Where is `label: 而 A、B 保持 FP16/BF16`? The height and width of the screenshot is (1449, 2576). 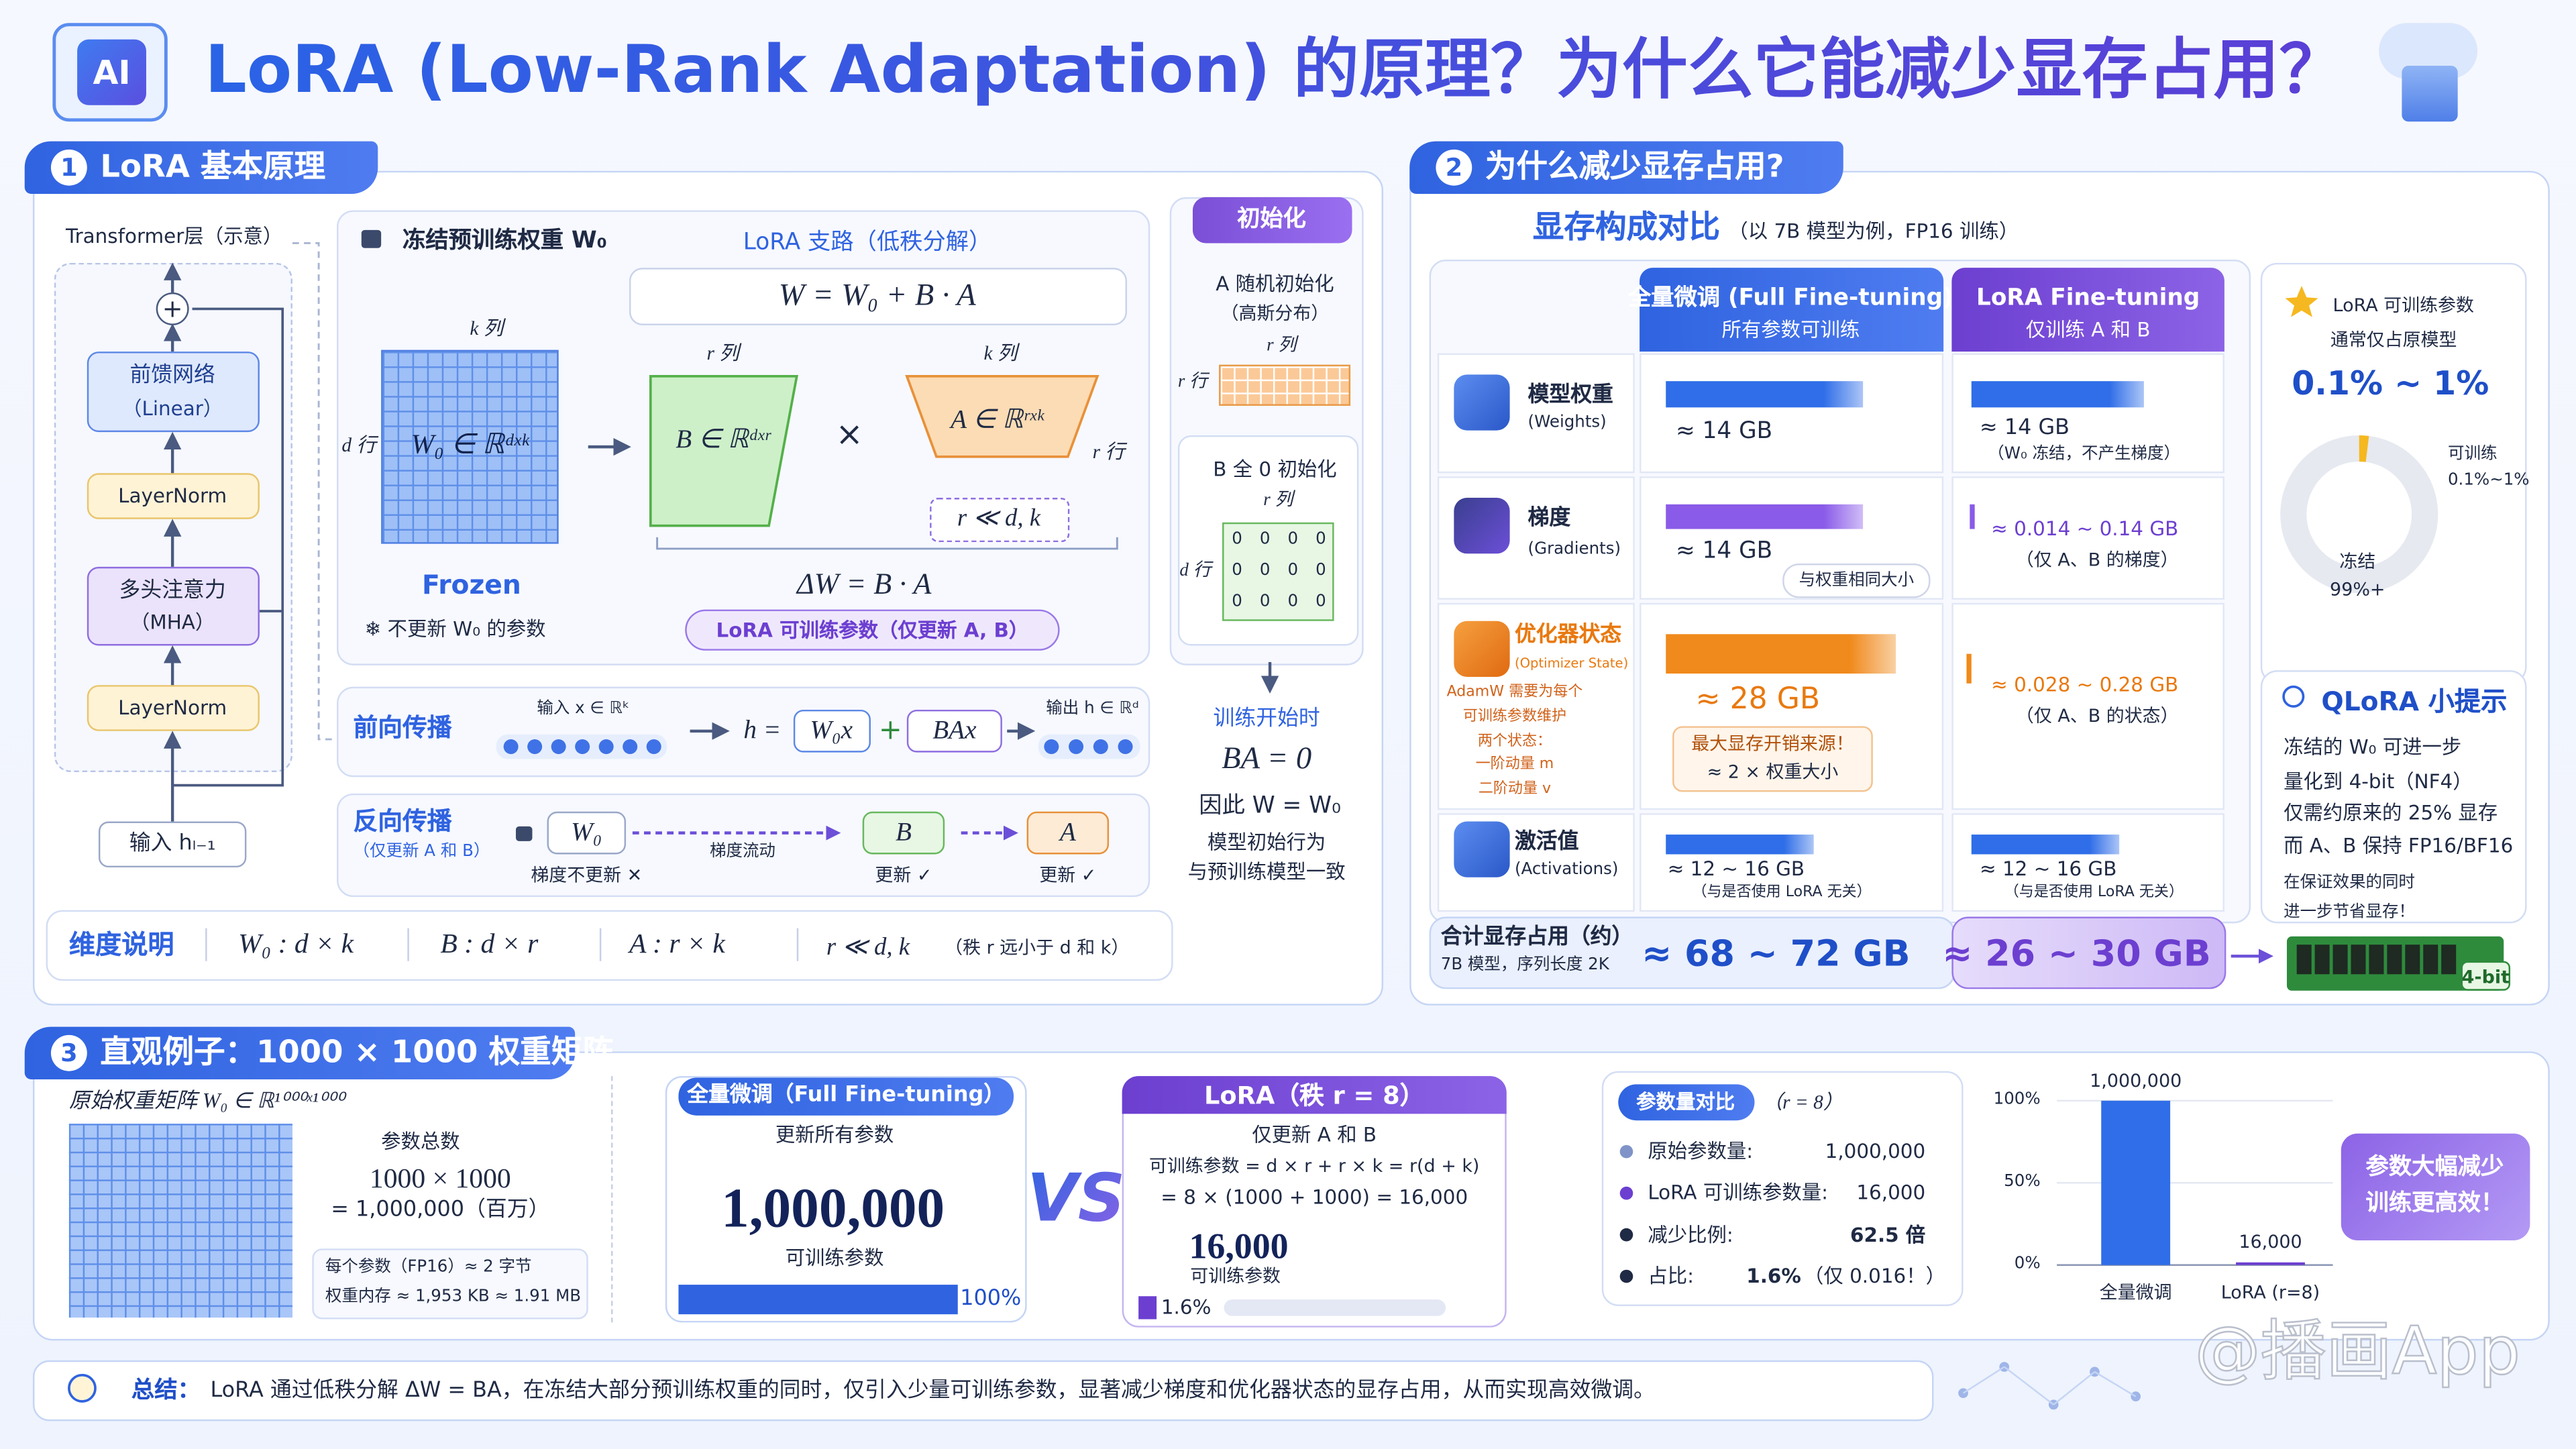
label: 而 A、B 保持 FP16/BF16 is located at coordinates (2399, 845).